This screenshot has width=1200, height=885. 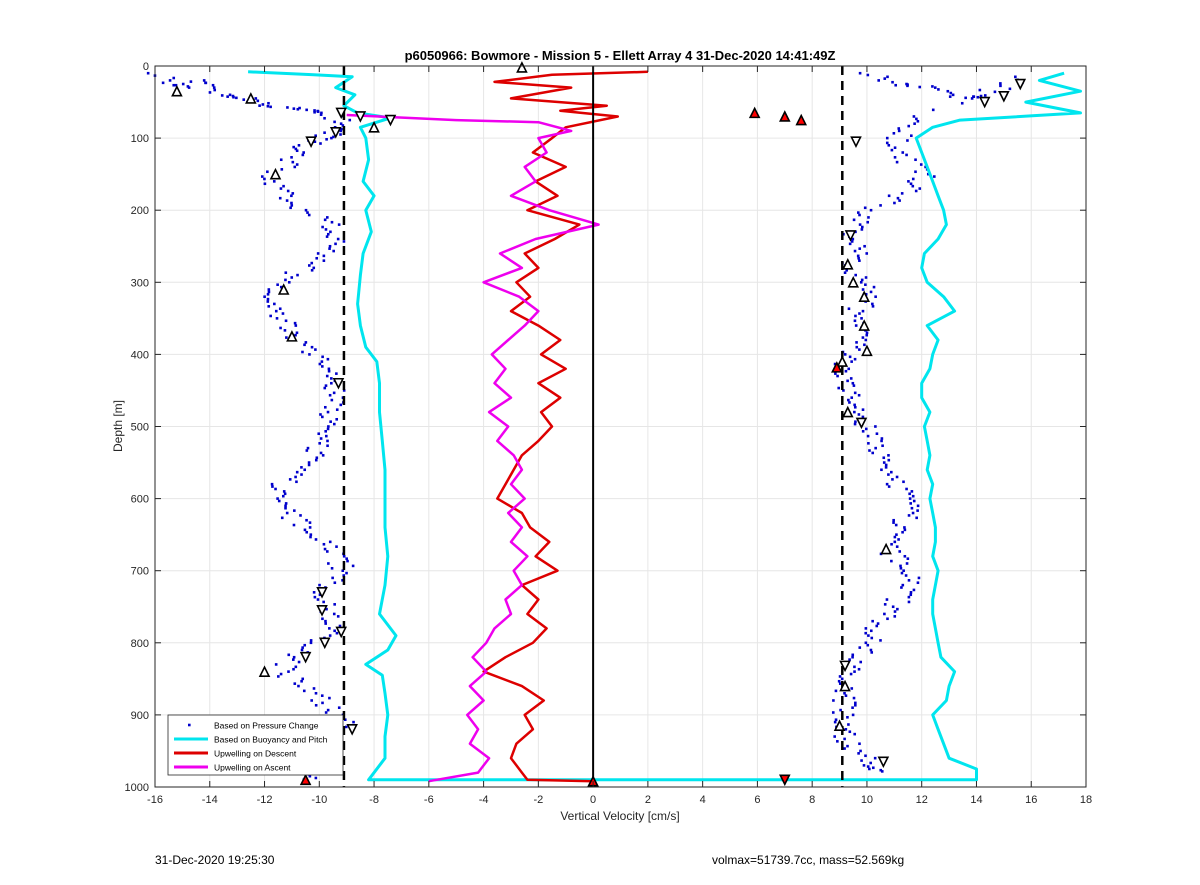 What do you see at coordinates (271, 740) in the screenshot?
I see `legend-label: Based on Buoyancy and Pitch` at bounding box center [271, 740].